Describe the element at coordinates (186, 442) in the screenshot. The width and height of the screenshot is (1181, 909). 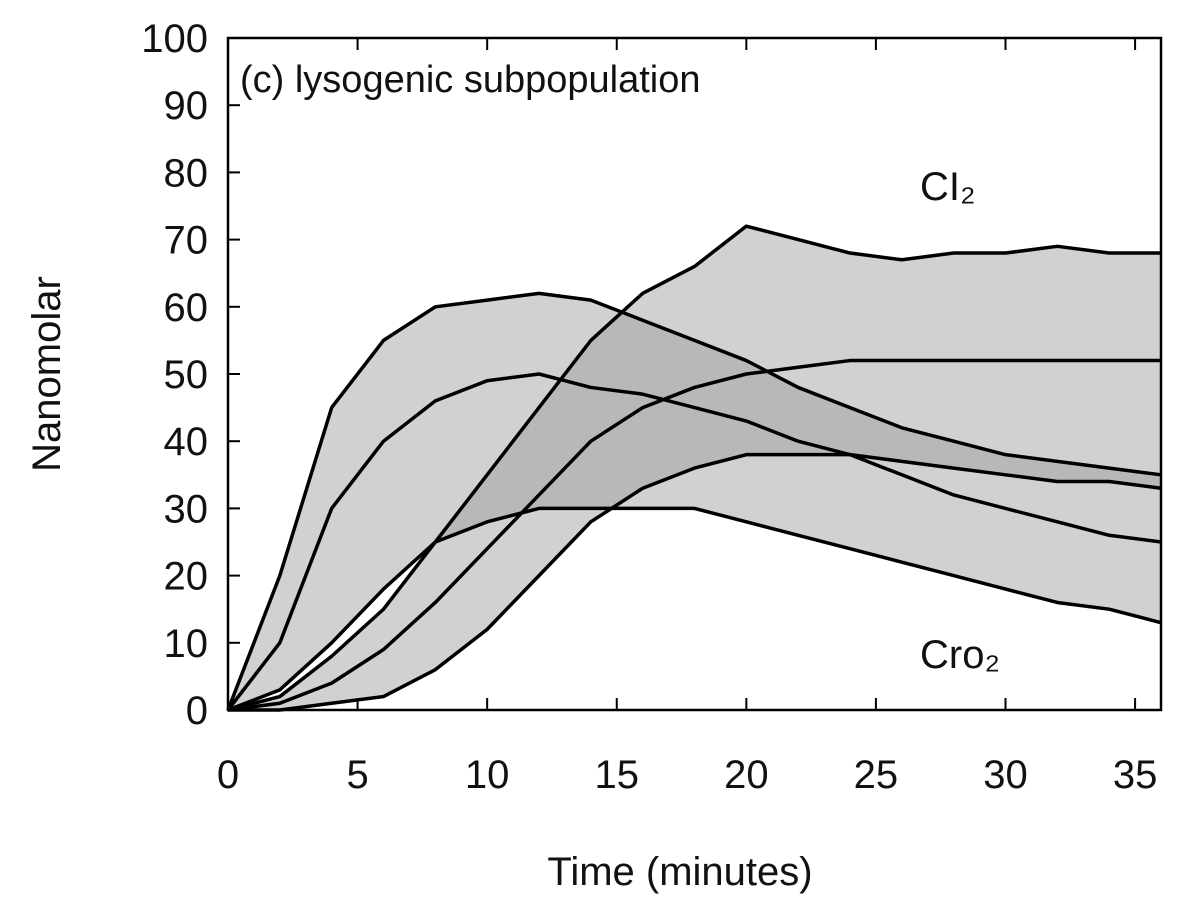
I see `y-tick-label: 40` at that location.